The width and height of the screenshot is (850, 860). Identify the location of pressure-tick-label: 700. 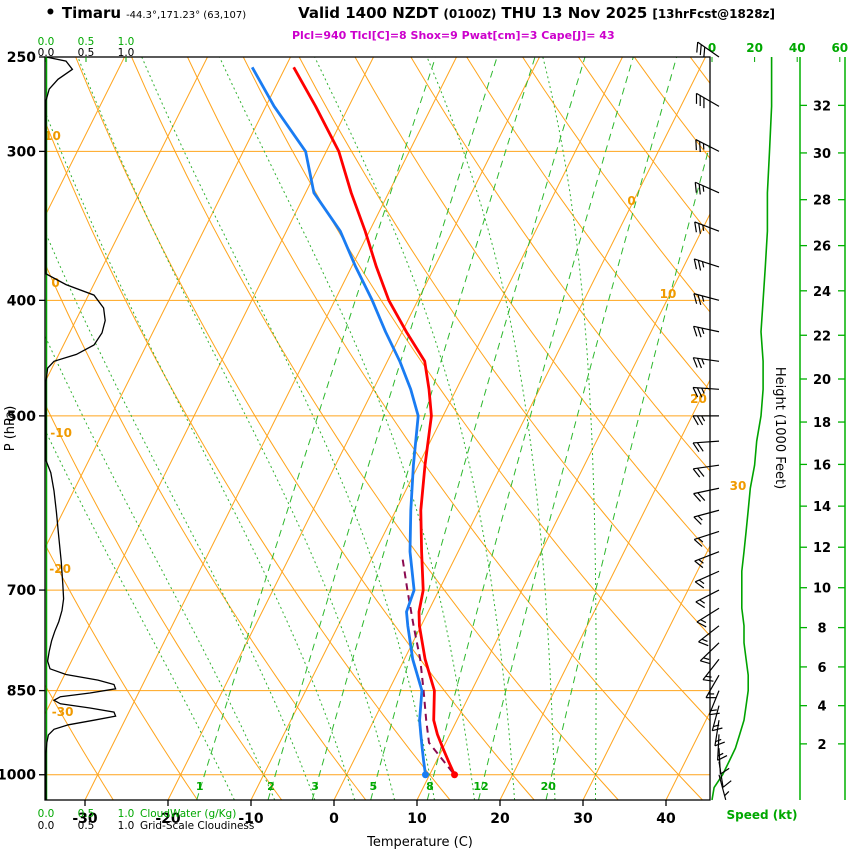
(21, 591).